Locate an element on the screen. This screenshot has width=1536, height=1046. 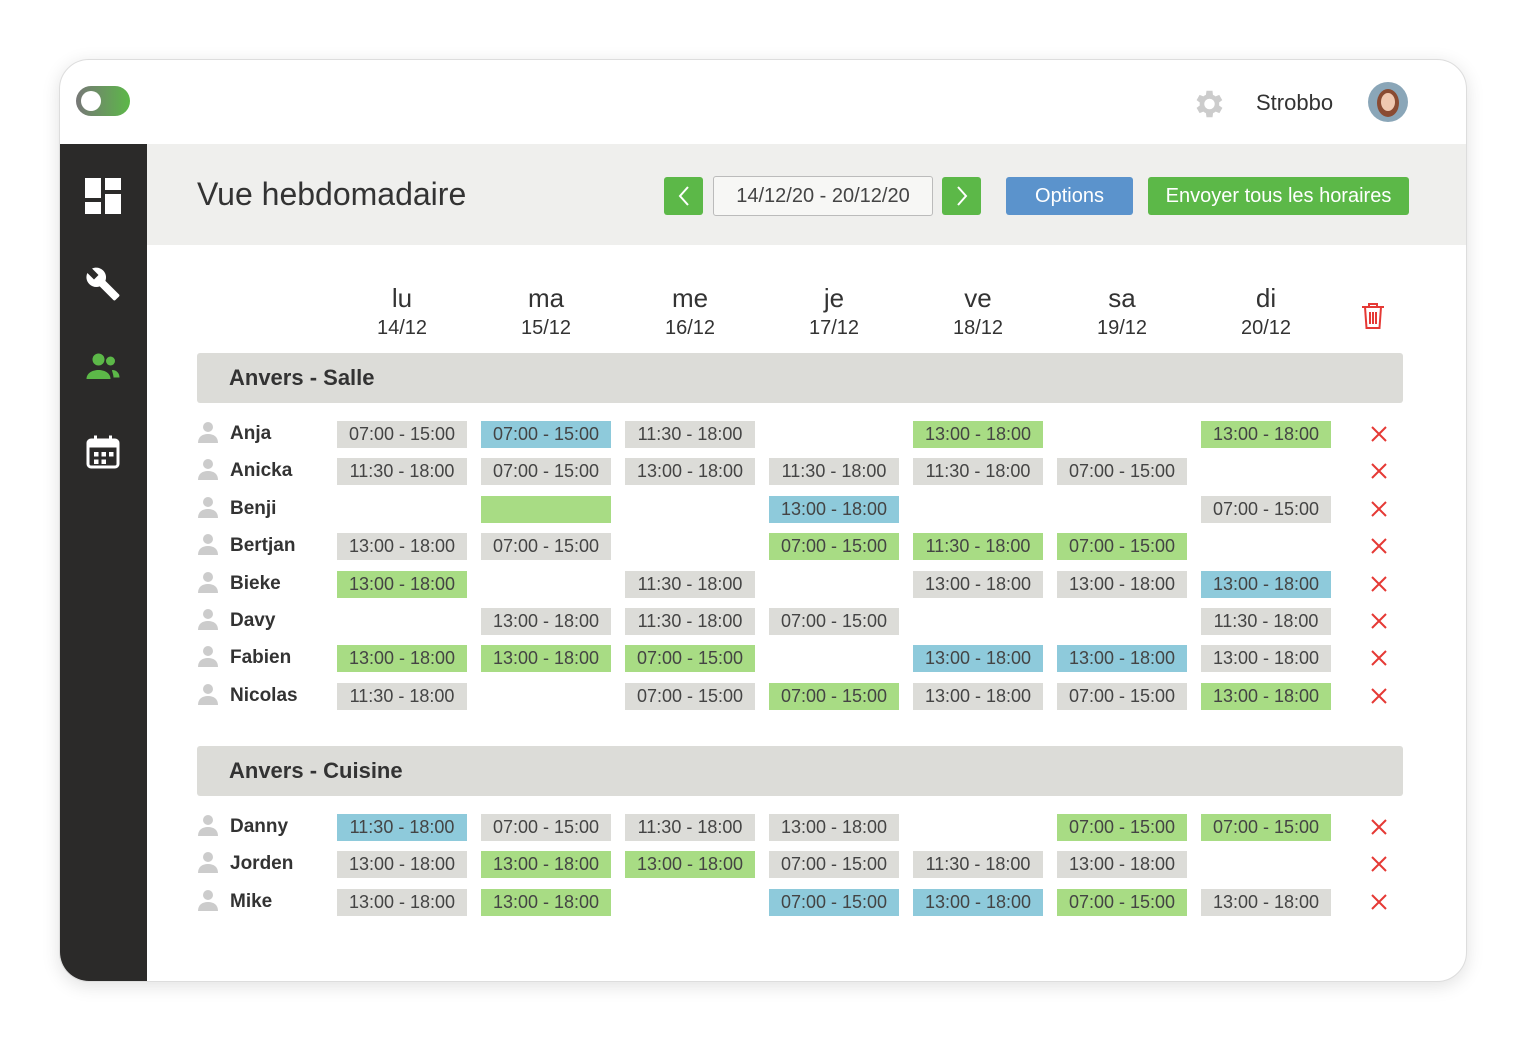
employee-name: Bertjan is located at coordinates (263, 546).